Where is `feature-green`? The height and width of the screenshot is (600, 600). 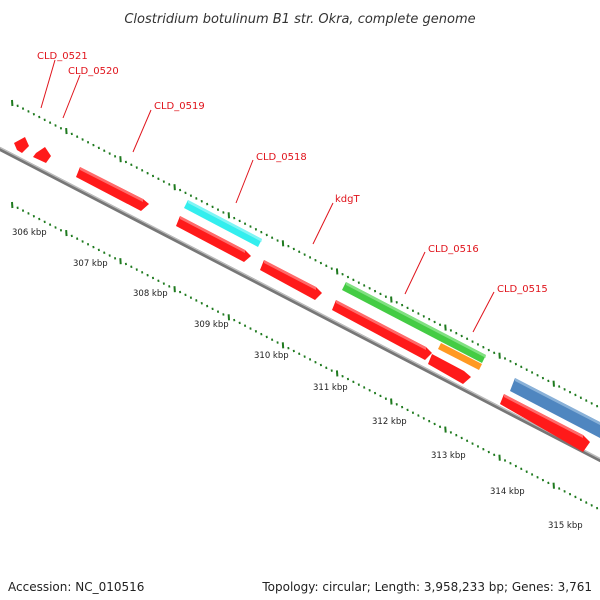 feature-green is located at coordinates (414, 322).